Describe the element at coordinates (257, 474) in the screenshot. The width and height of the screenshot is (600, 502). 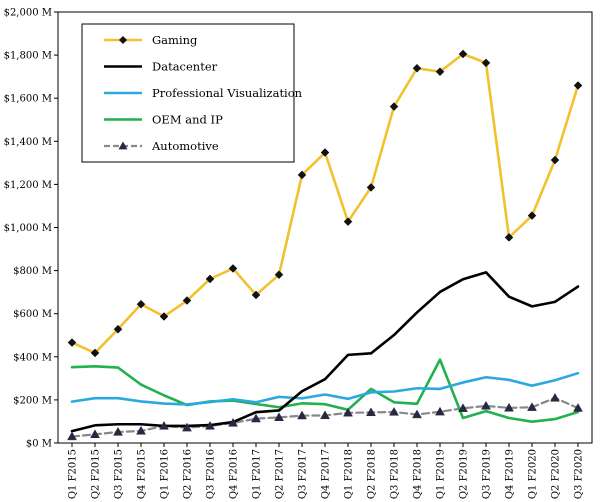
I see `x-tick-label: Q1 F2017` at that location.